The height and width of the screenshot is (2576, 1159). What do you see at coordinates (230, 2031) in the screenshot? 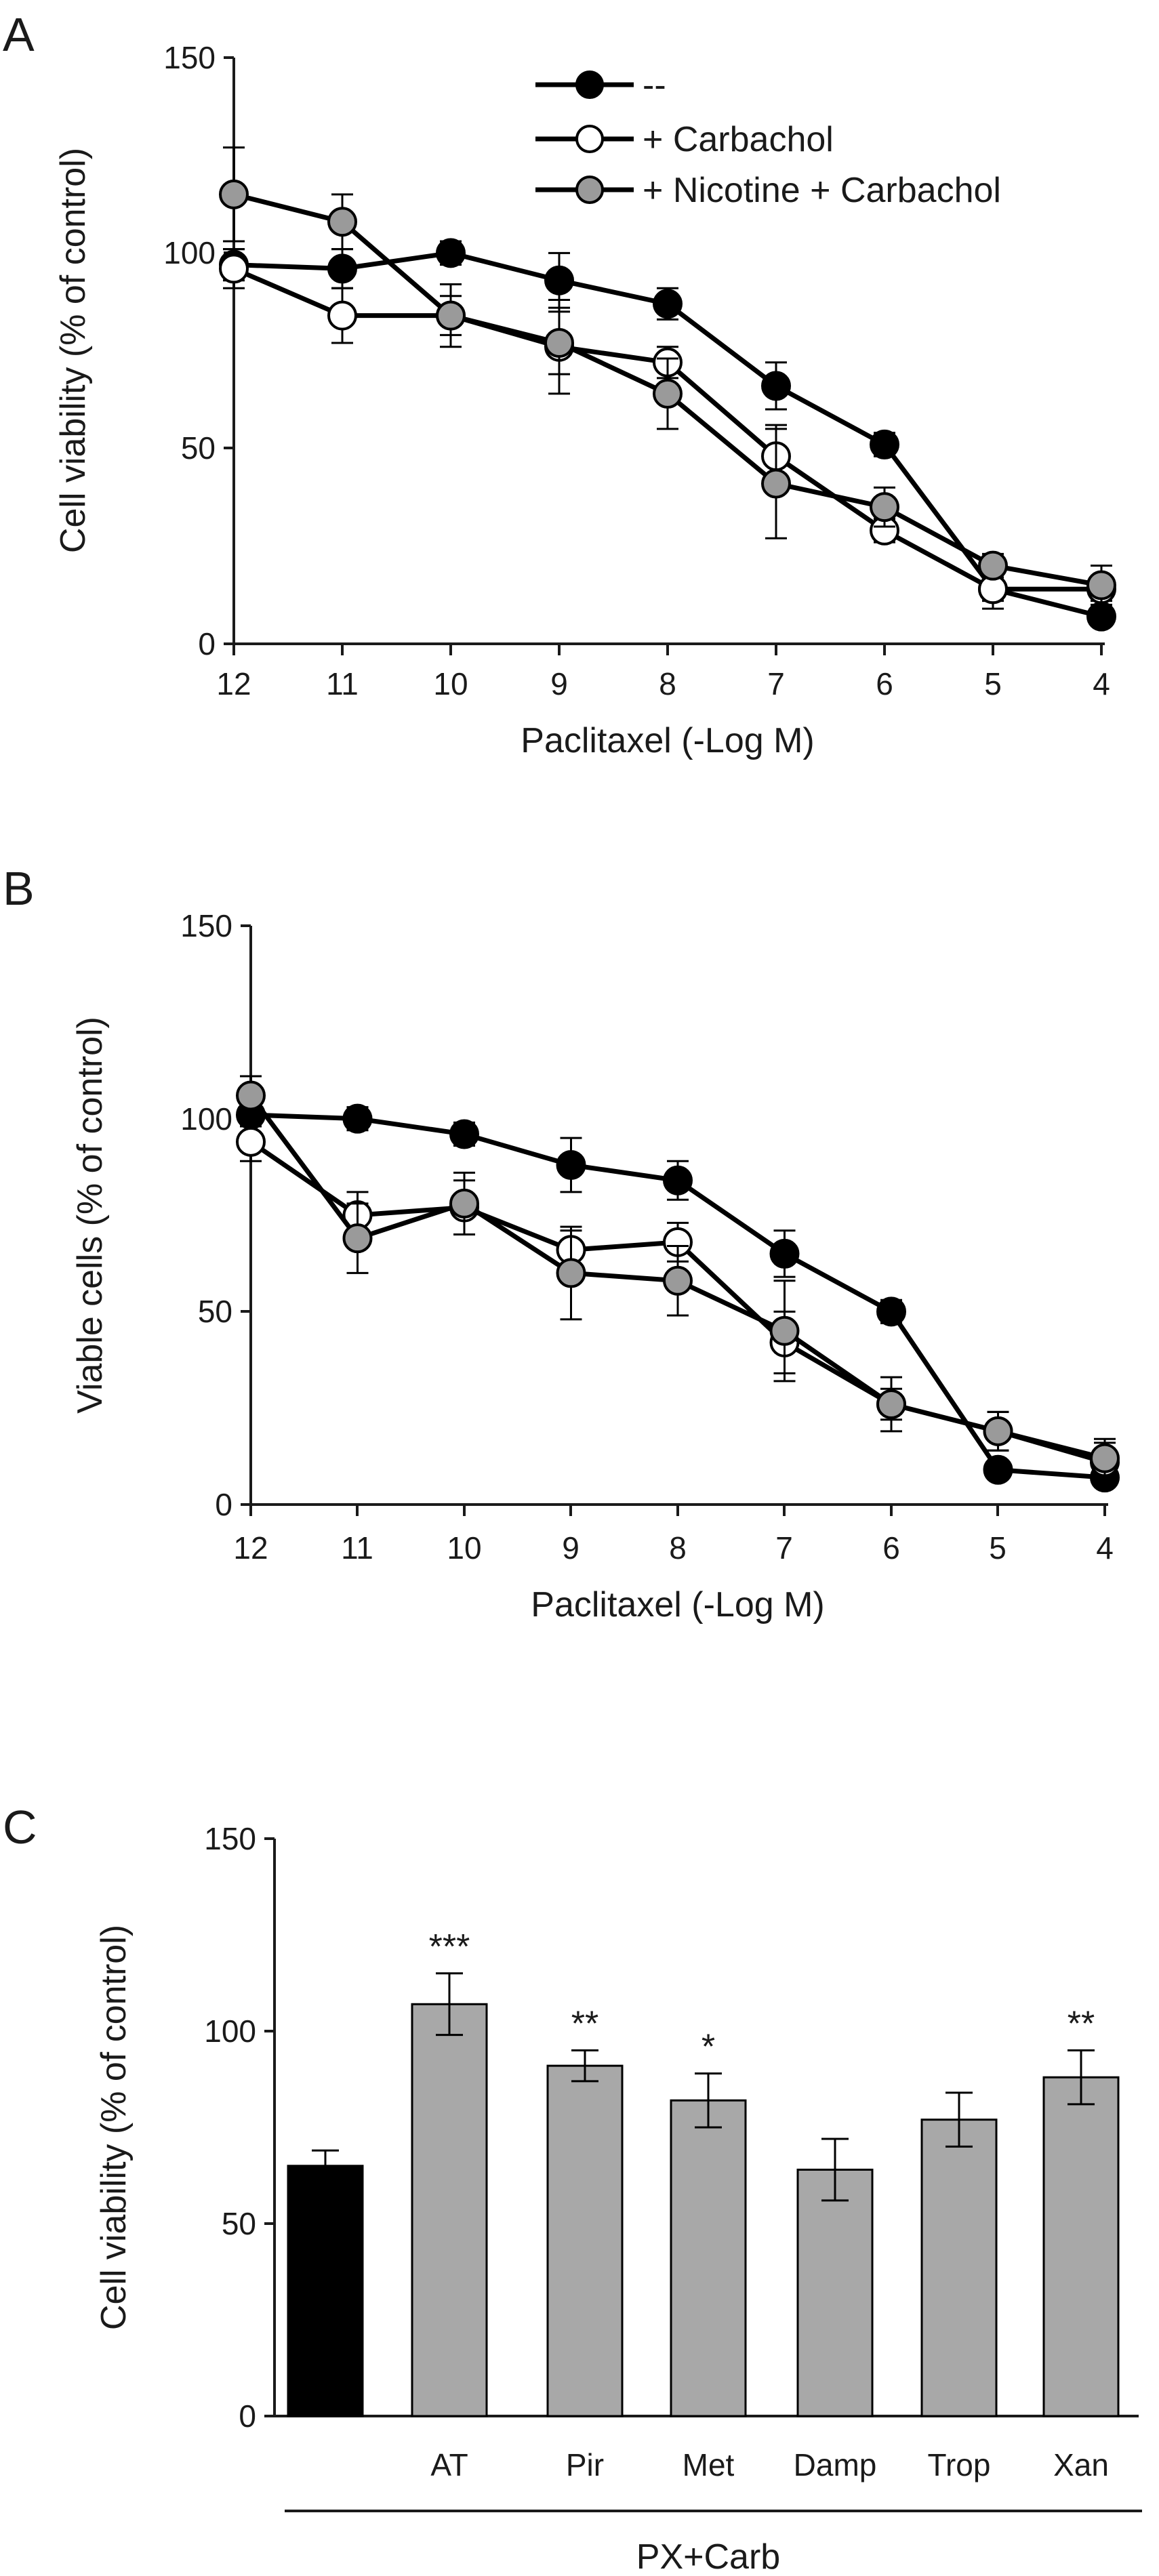
I see `panel-c-y-tick-label: 100` at bounding box center [230, 2031].